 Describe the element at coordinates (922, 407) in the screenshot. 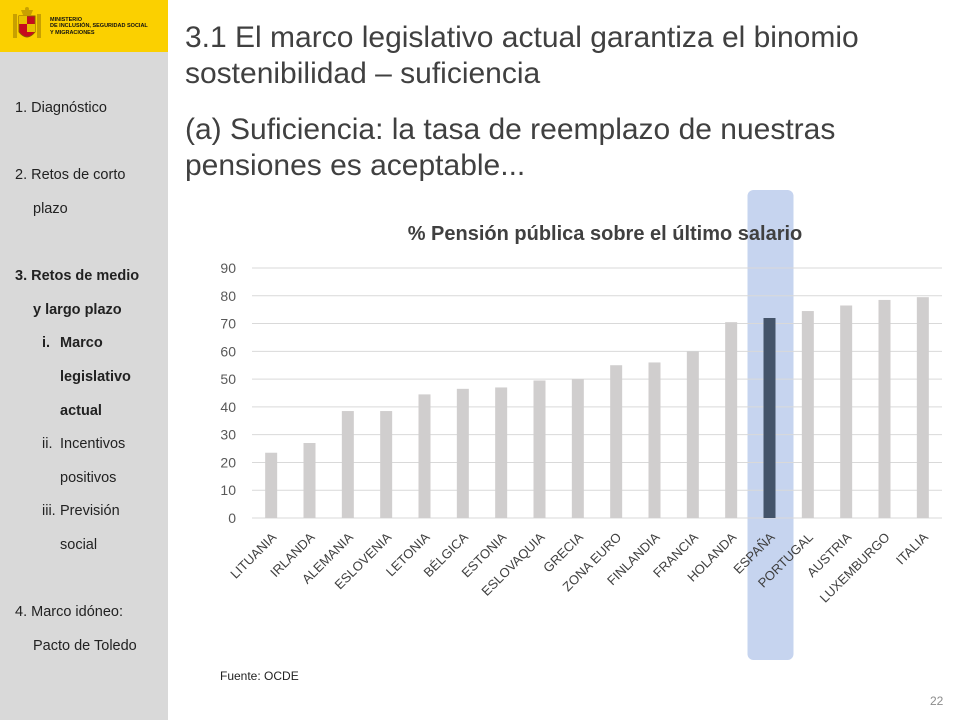

I see `bar-italia` at that location.